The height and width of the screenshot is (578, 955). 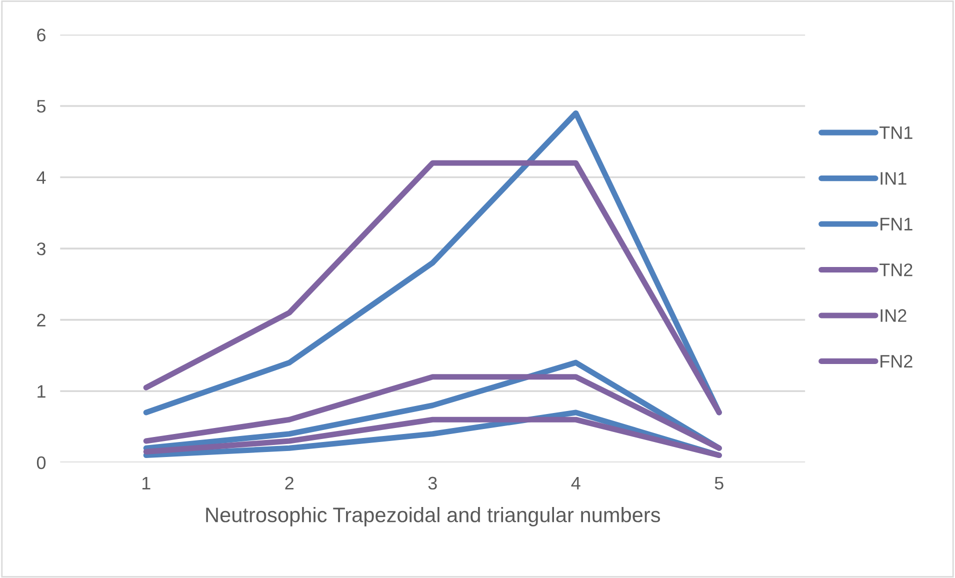 What do you see at coordinates (575, 483) in the screenshot?
I see `x-tick-label: 4` at bounding box center [575, 483].